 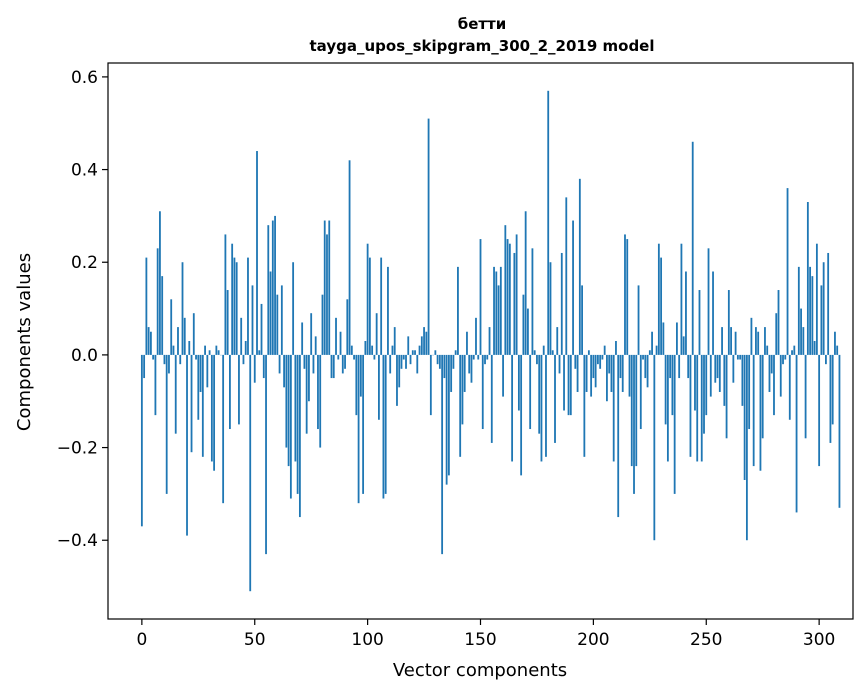 I want to click on x-tick-label: 200, so click(x=593, y=640).